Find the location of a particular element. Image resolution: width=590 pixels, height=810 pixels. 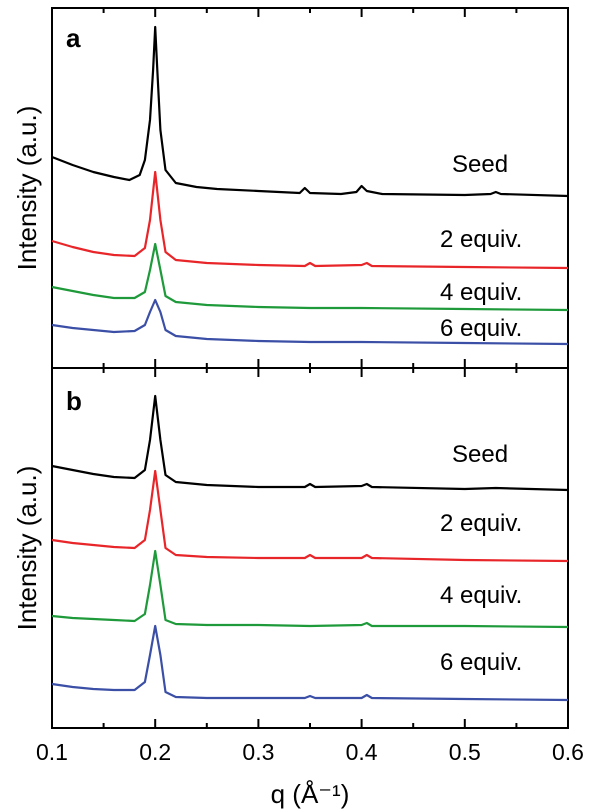

panel-a-series-label: 6 equiv. is located at coordinates (481, 328).